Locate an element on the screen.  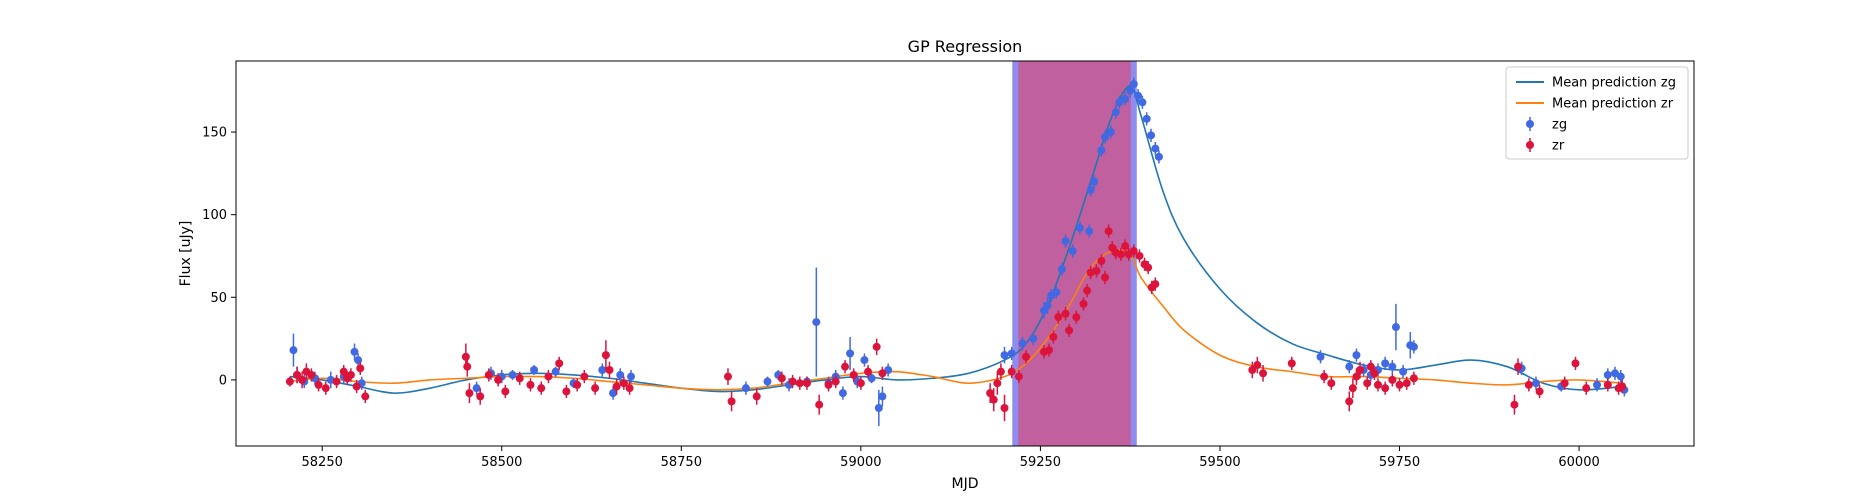
x-tick-label: 58250 is located at coordinates (322, 462).